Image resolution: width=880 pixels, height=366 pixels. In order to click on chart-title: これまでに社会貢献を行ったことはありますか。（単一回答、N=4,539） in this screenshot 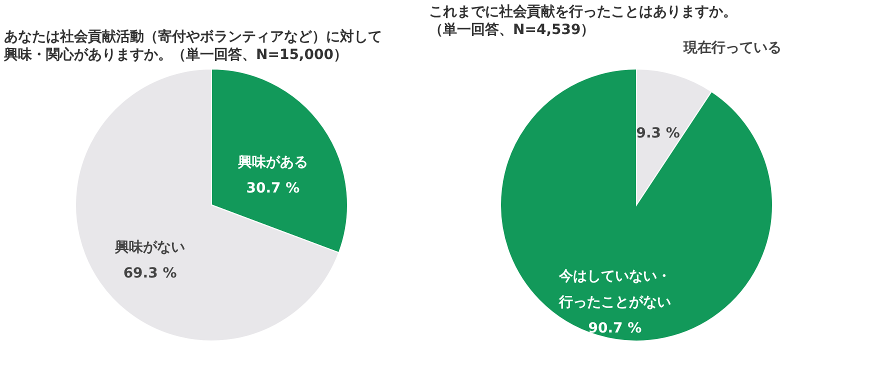, I will do `click(583, 21)`.